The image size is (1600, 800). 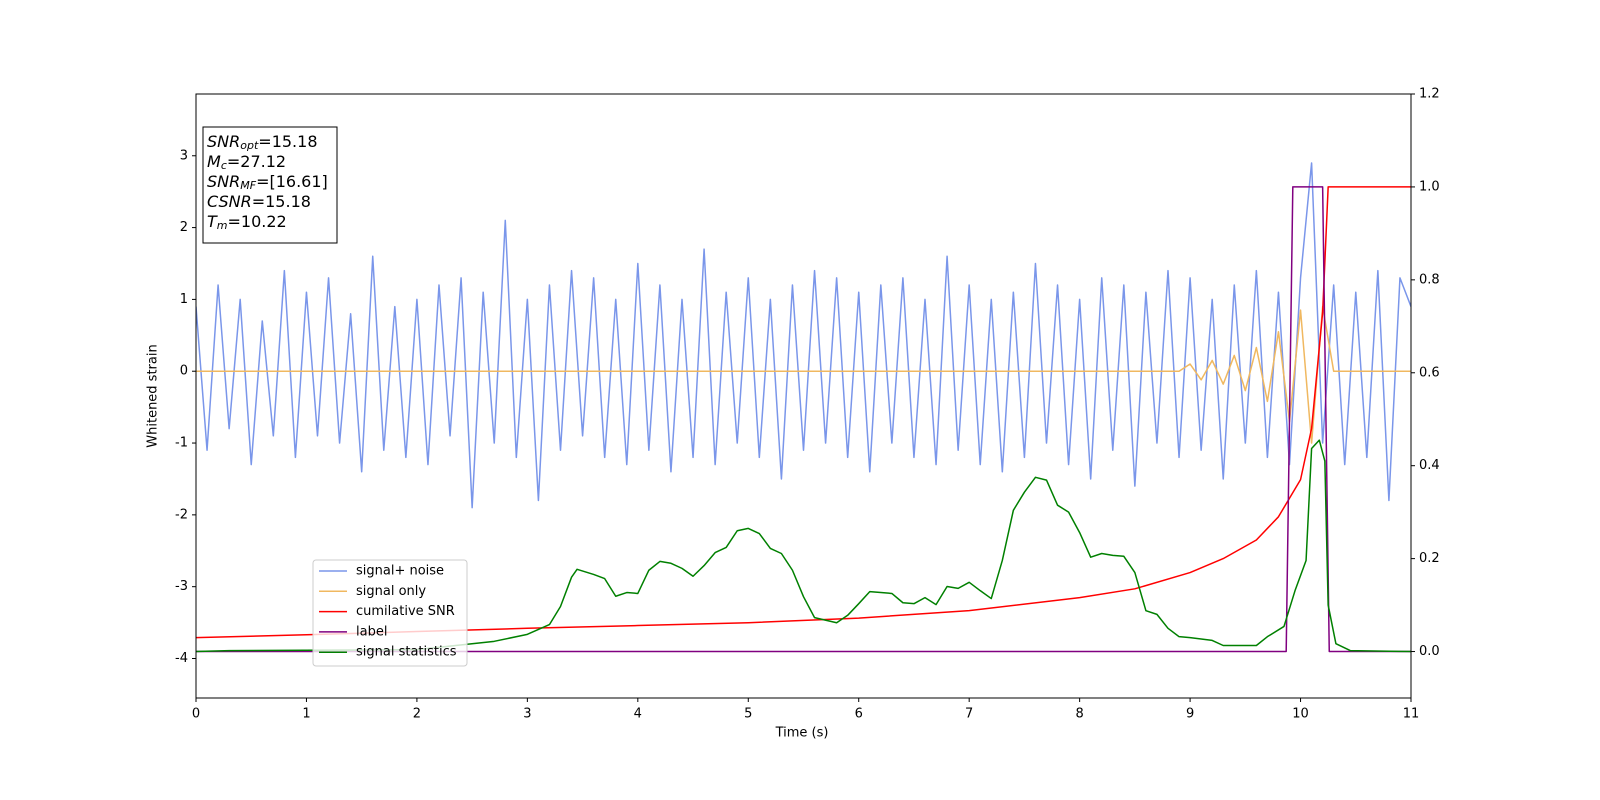 I want to click on legend-label: signal only, so click(x=391, y=591).